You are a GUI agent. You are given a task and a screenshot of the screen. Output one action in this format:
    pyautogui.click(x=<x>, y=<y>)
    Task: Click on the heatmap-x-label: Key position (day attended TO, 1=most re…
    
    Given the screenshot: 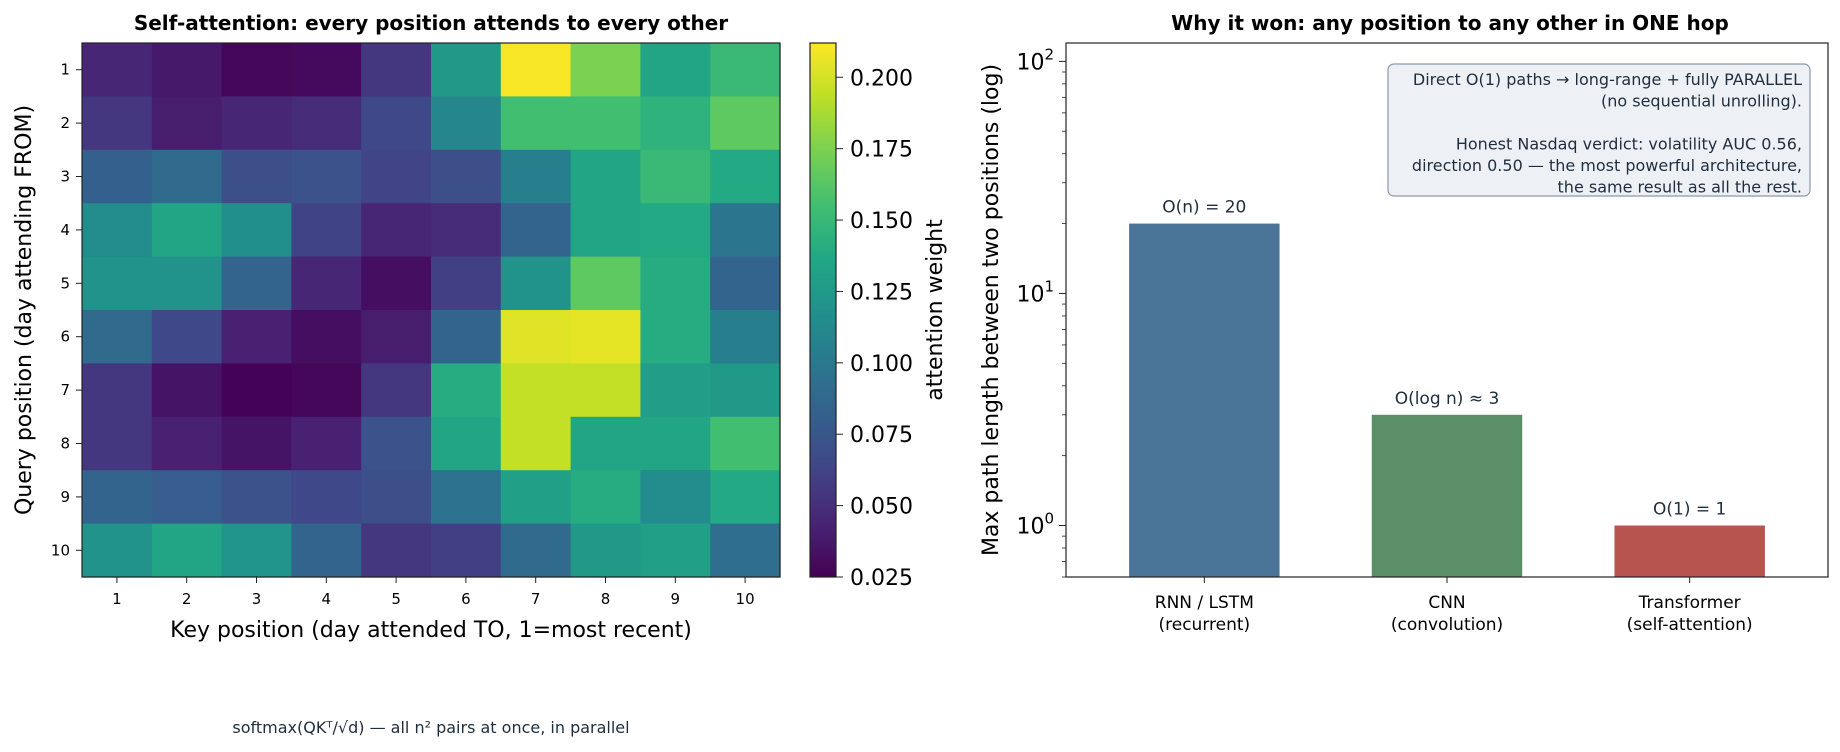 What is the action you would take?
    pyautogui.click(x=431, y=630)
    